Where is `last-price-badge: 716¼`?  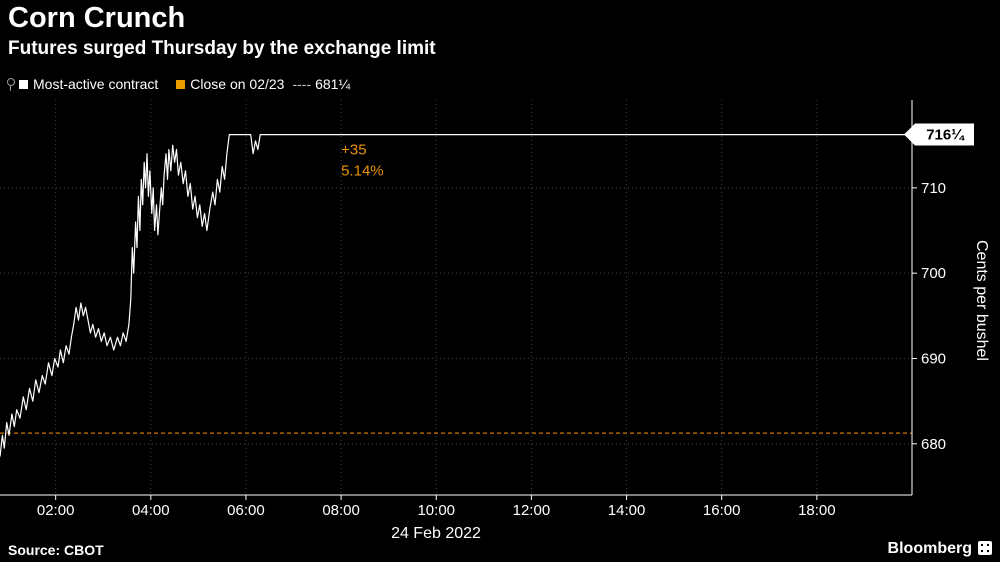
last-price-badge: 716¼ is located at coordinates (939, 134).